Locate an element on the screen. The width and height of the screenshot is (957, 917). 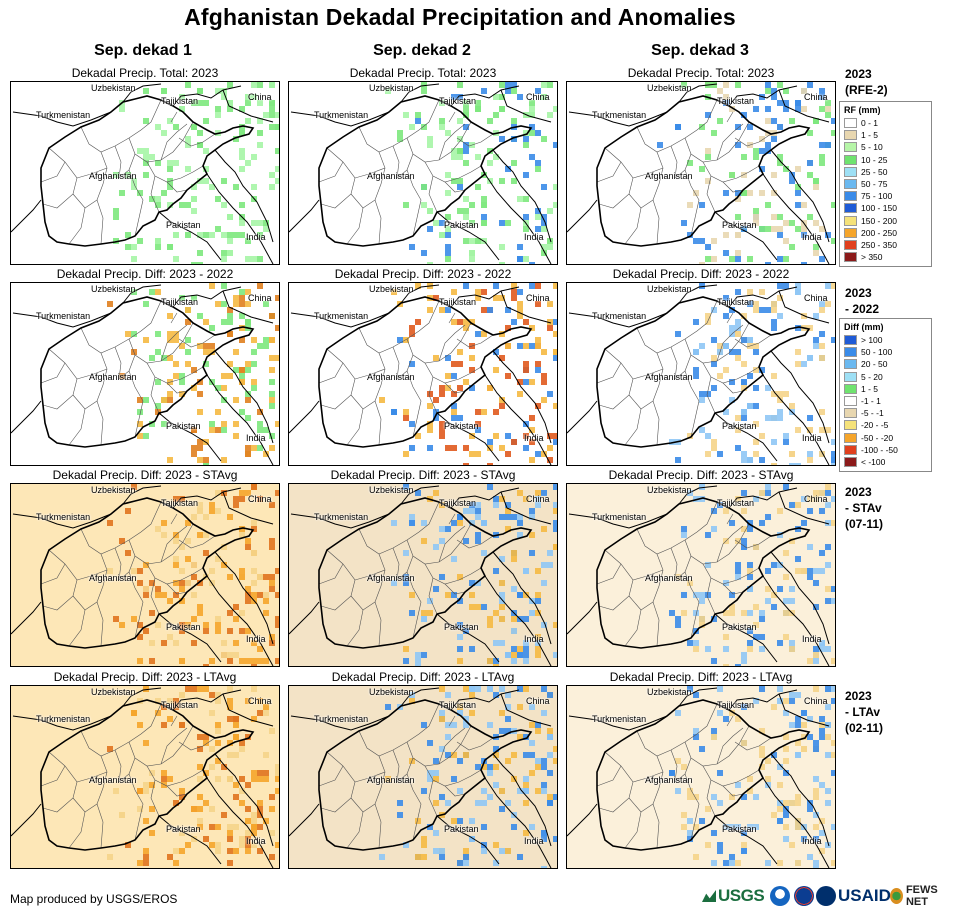
legend-difference-title: Diff (mm) is located at coordinates (864, 327).